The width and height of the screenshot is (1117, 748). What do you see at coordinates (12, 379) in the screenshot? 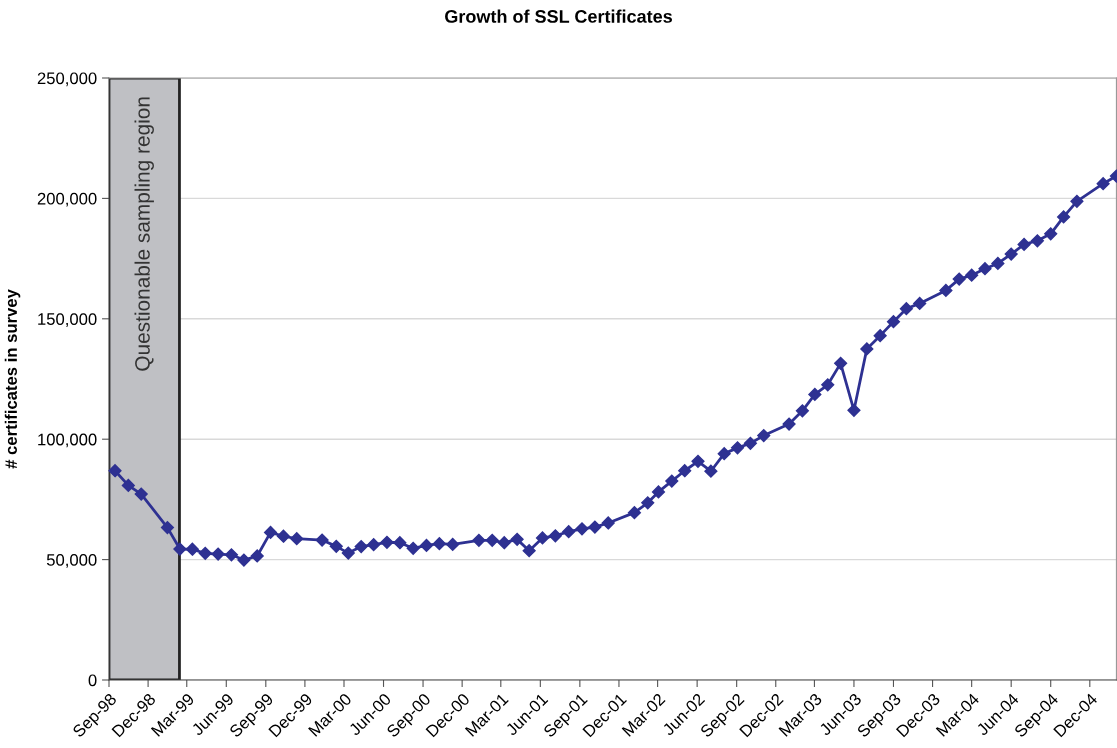
I see `y-axis-title: # certificates in survey` at bounding box center [12, 379].